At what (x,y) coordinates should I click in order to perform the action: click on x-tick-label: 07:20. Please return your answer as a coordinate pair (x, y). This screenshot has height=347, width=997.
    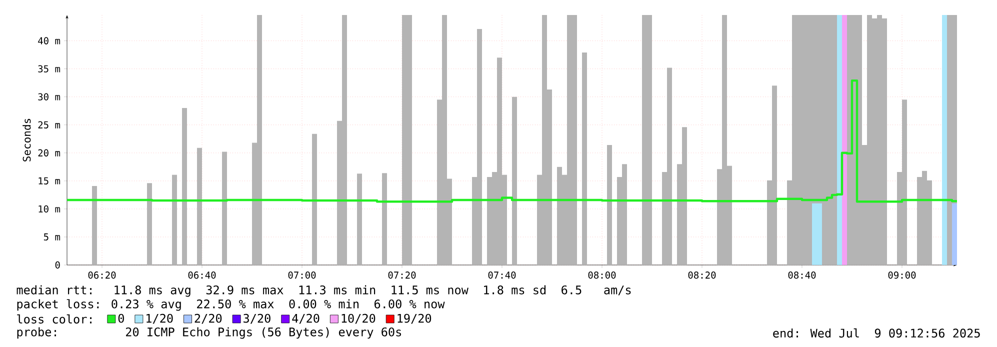
    Looking at the image, I should click on (402, 275).